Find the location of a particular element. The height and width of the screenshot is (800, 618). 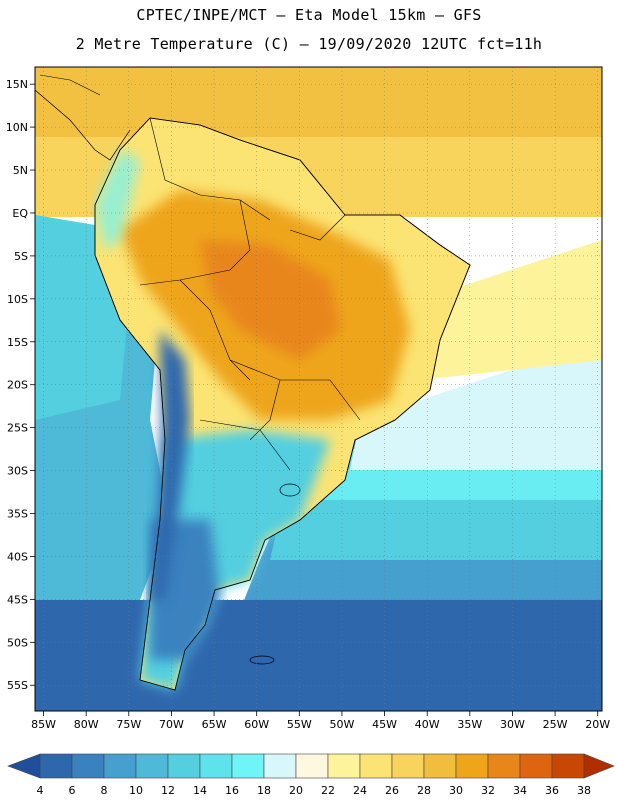

y-tick-label: 5S is located at coordinates (21, 256).